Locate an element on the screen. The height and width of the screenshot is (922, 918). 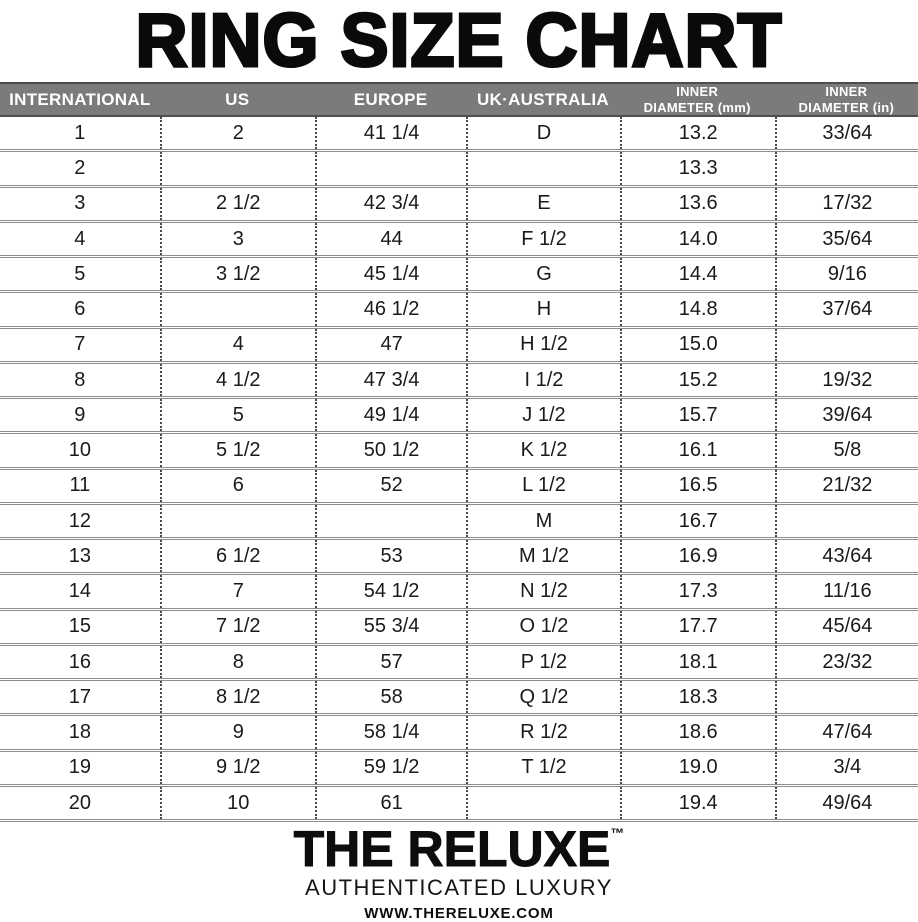
table-cell: 1 is located at coordinates (80, 132).